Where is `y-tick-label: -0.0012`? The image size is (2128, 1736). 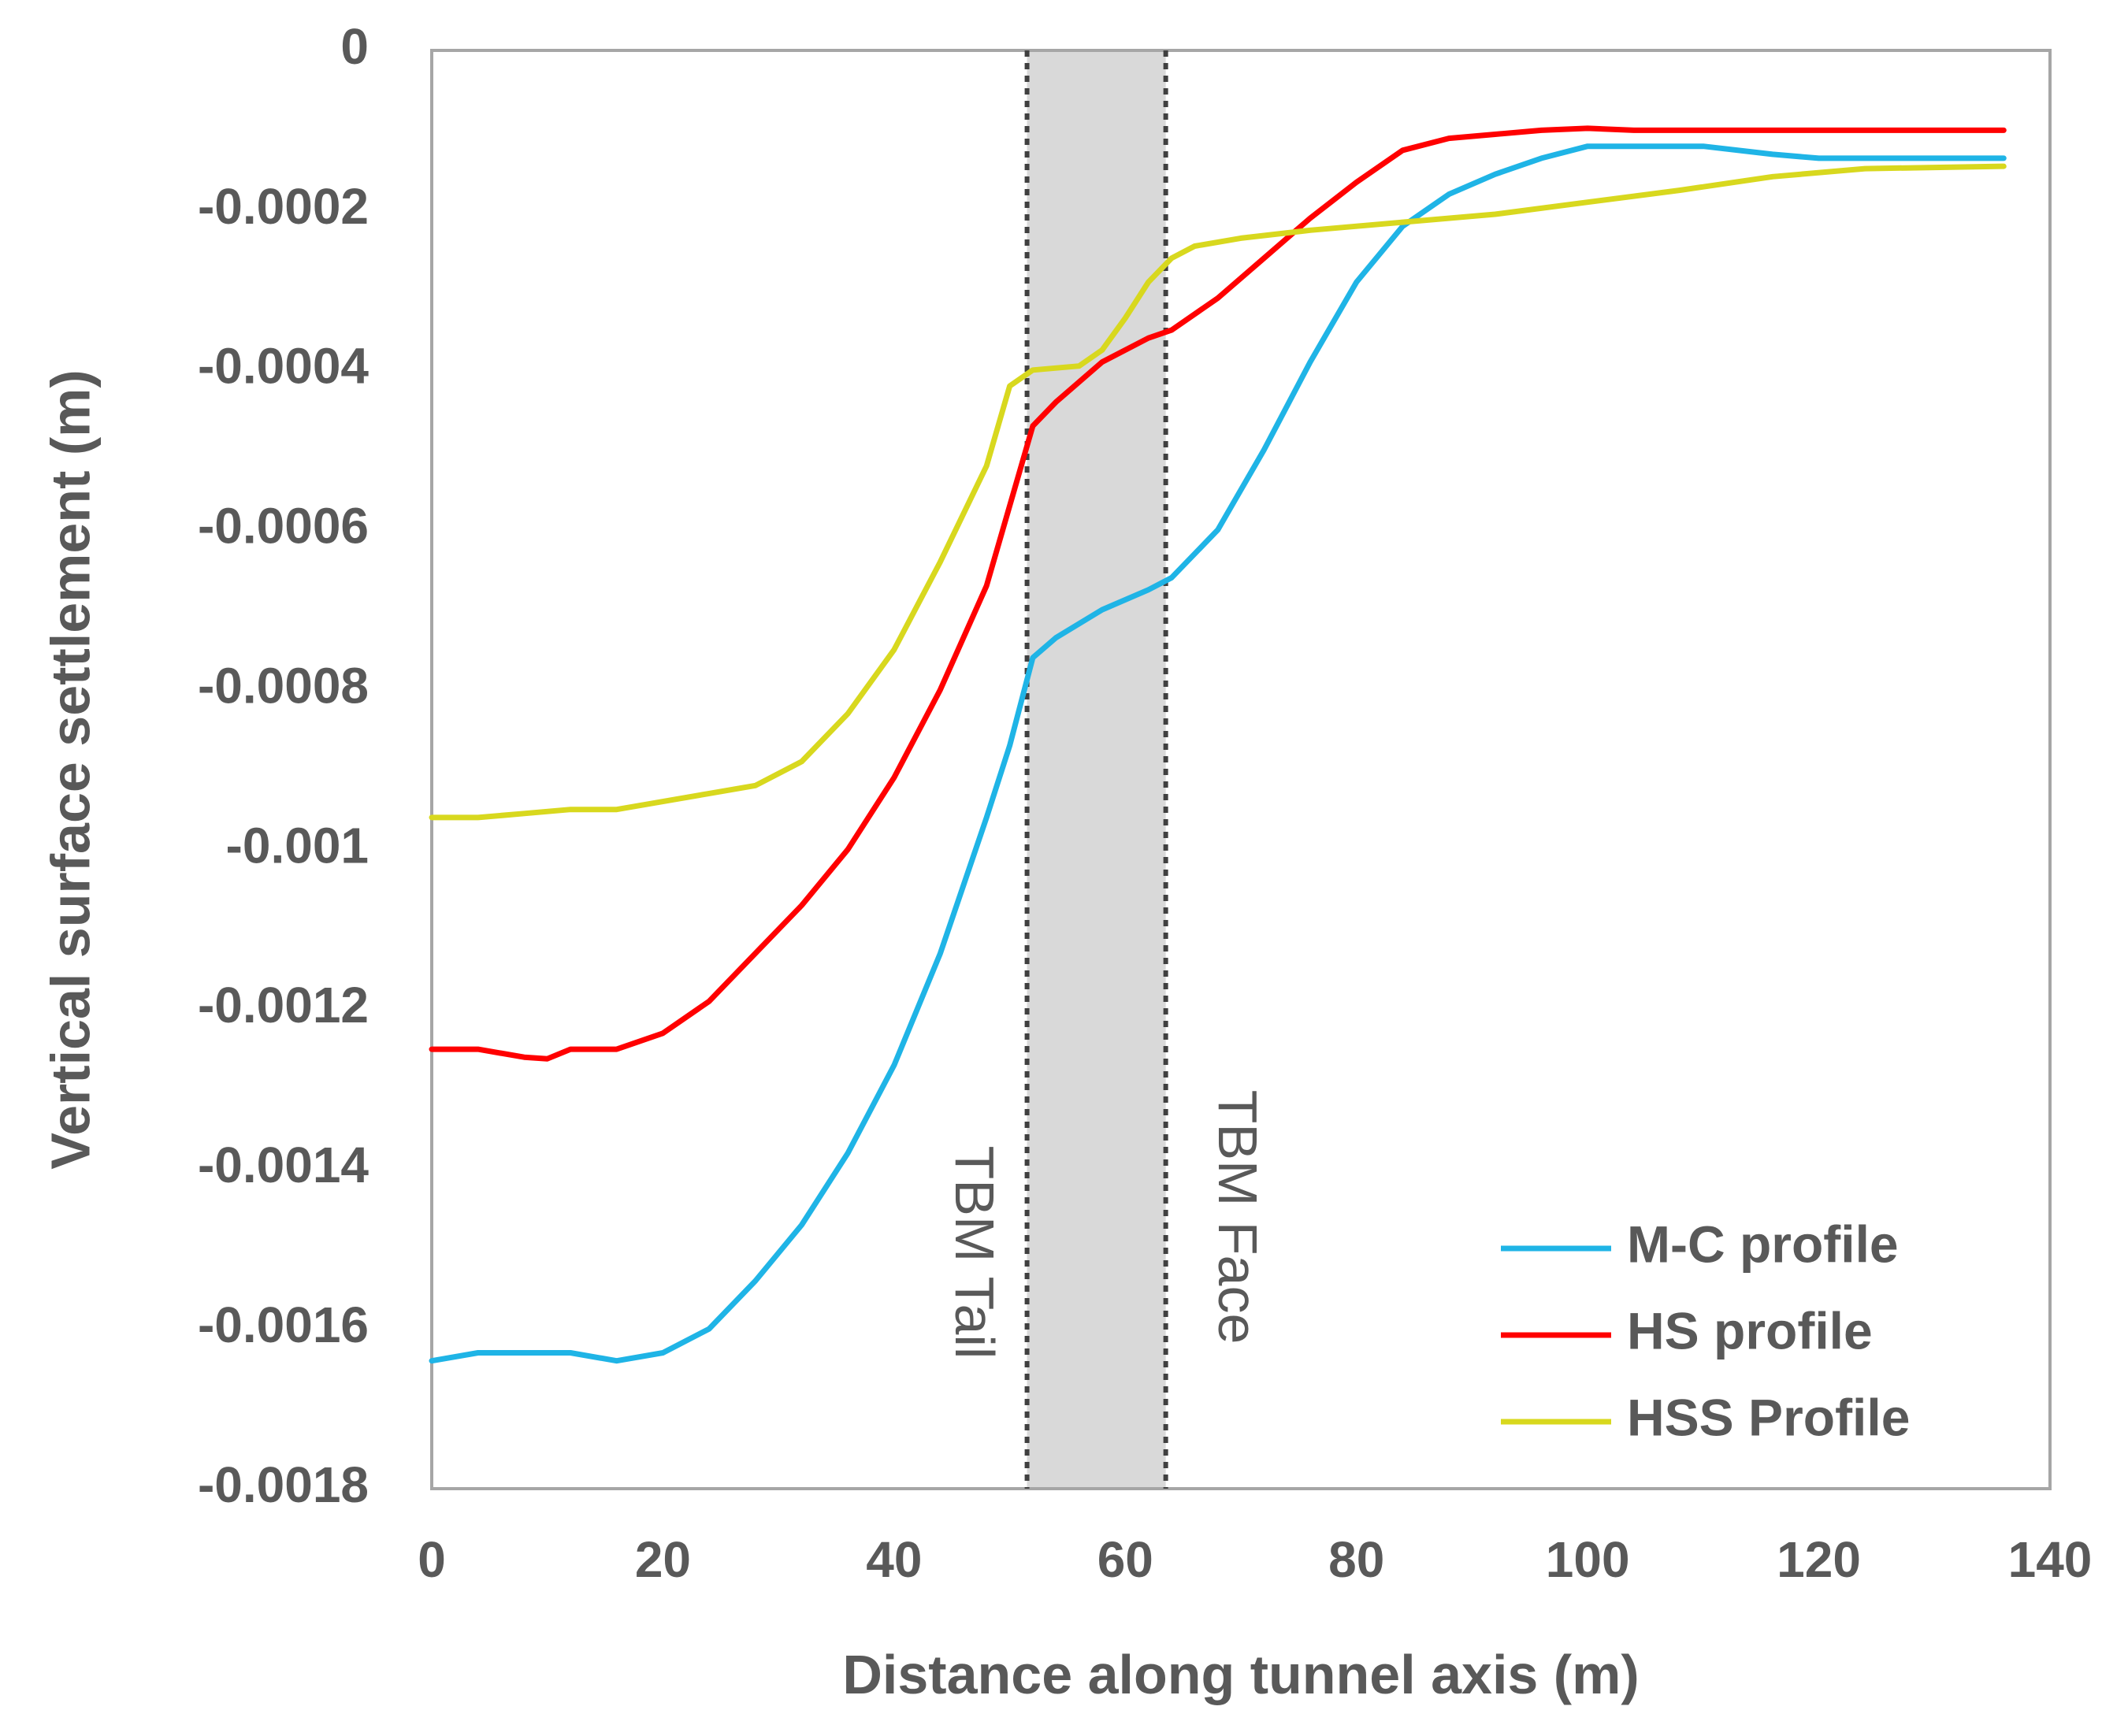 y-tick-label: -0.0012 is located at coordinates (284, 1005).